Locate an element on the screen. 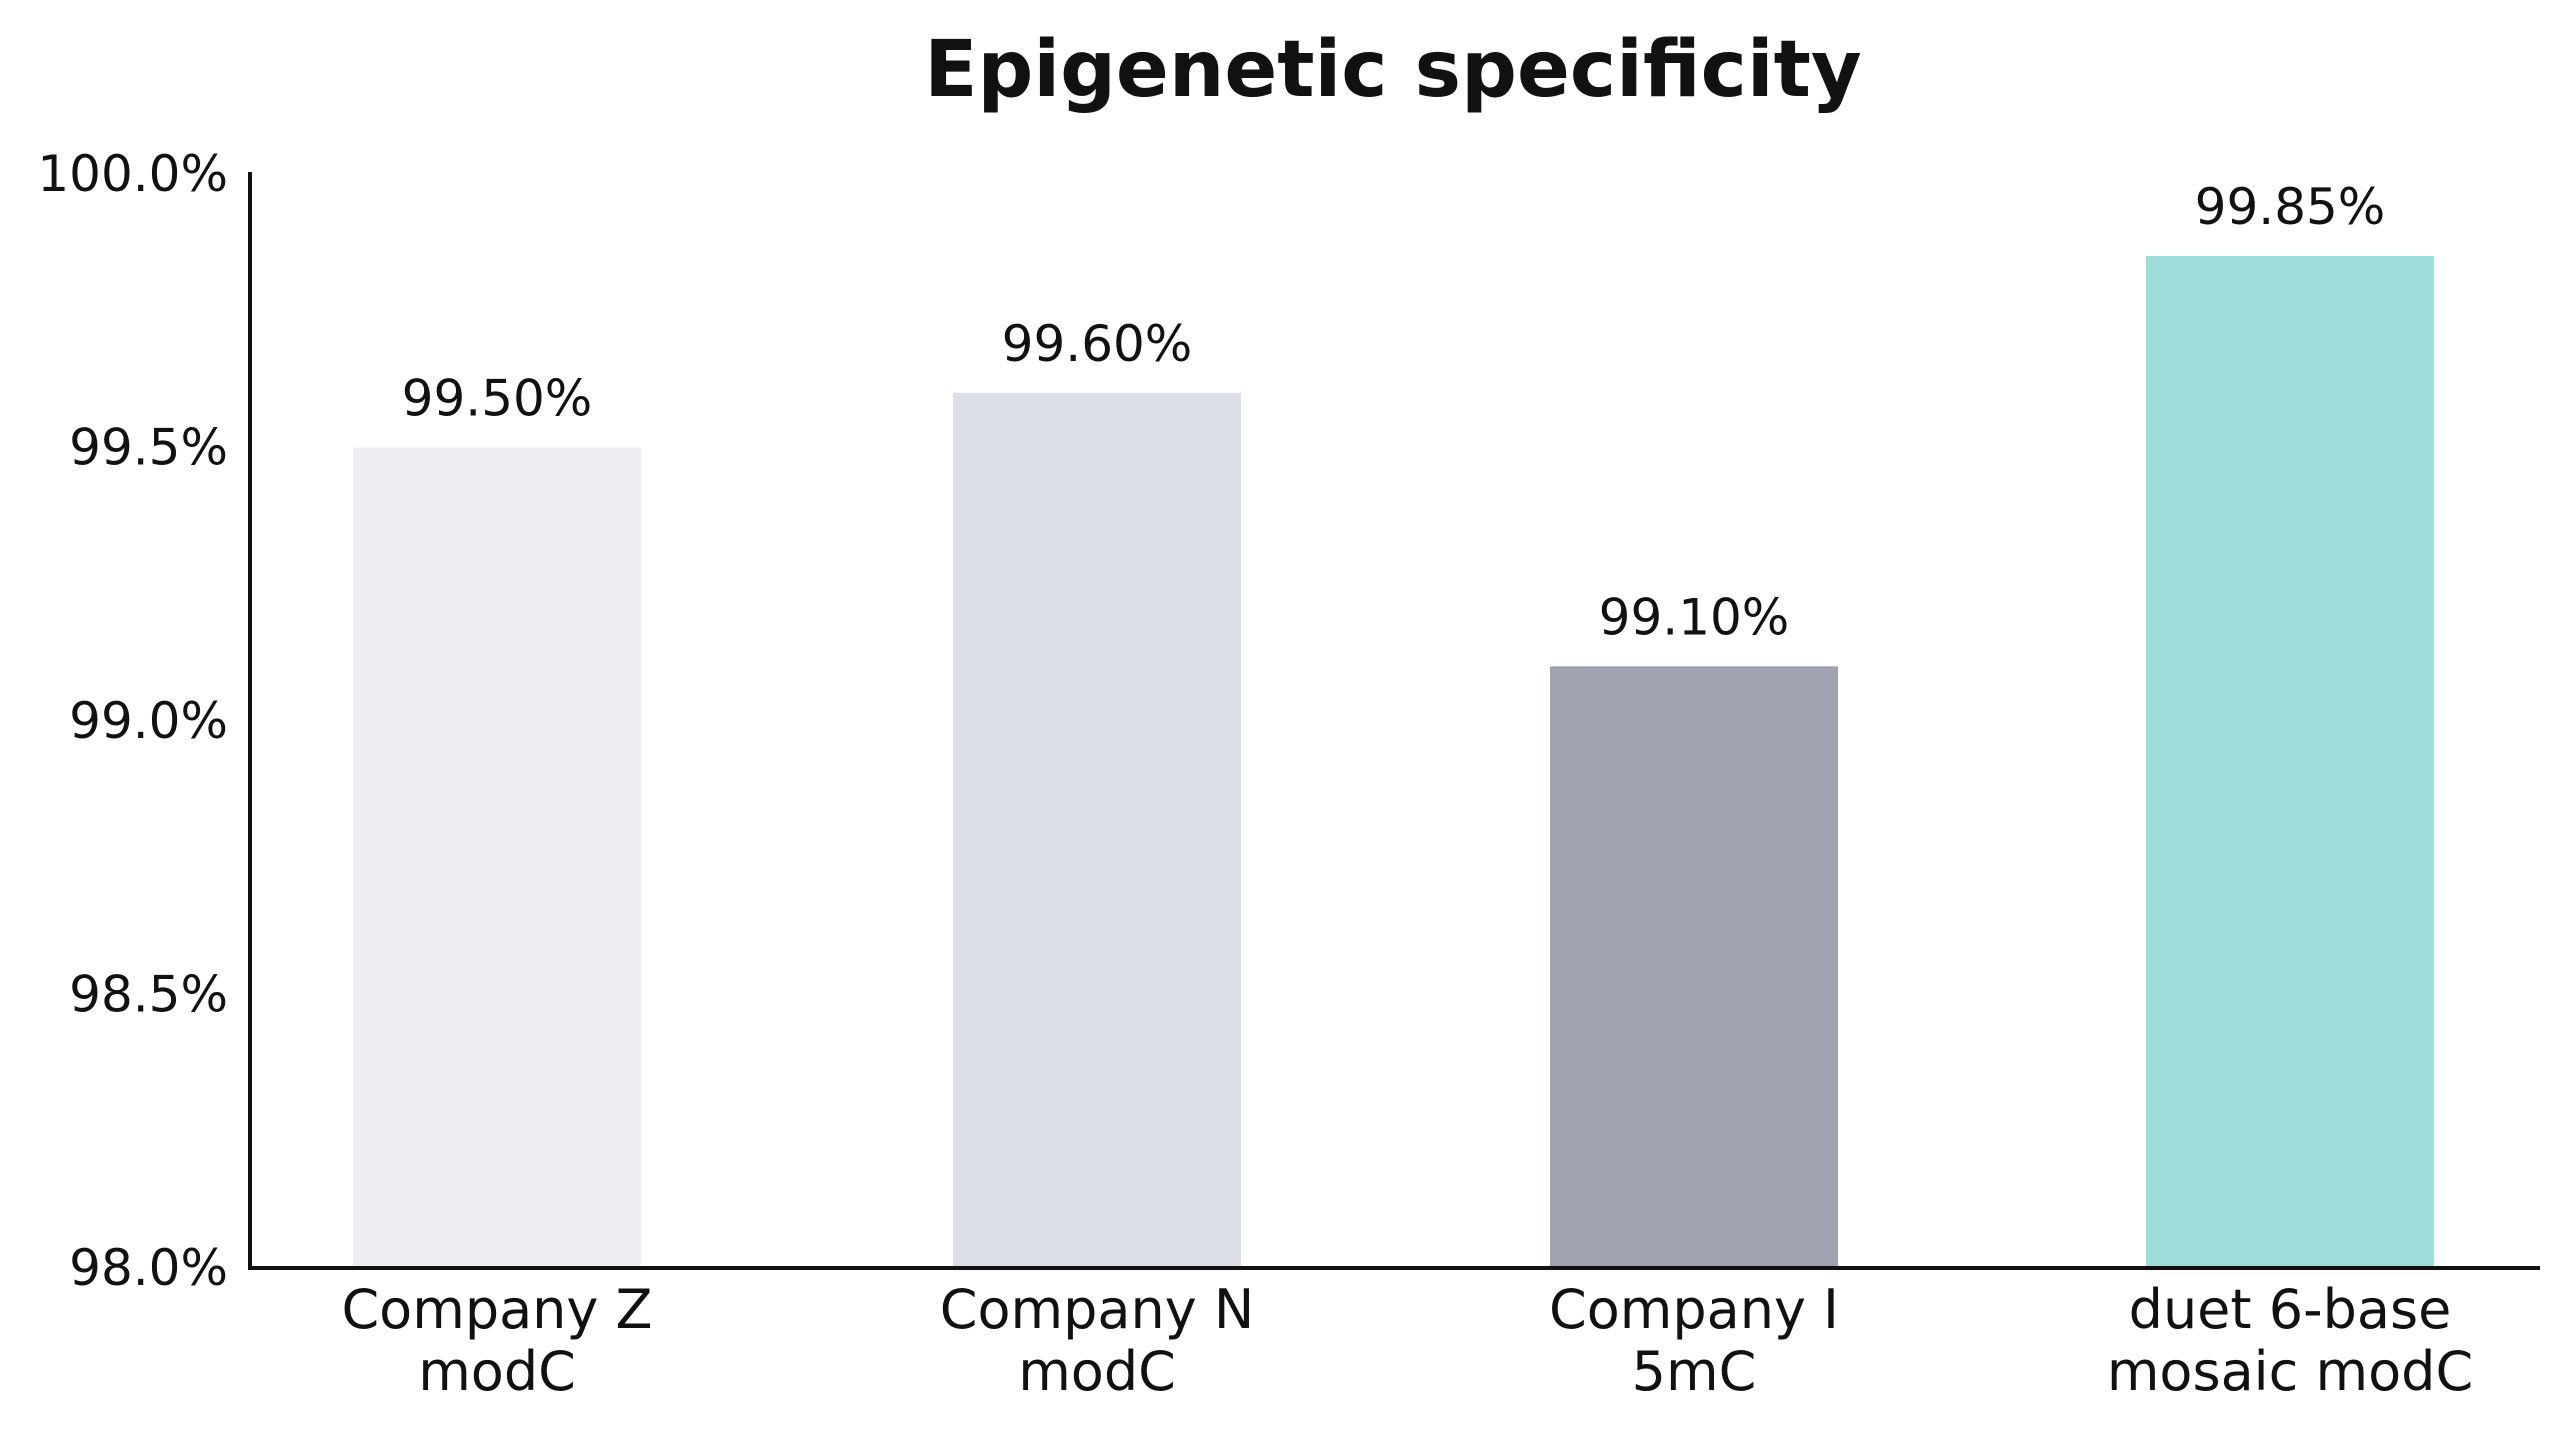 The width and height of the screenshot is (2560, 1434). data-label-1: 99.50% is located at coordinates (497, 399).